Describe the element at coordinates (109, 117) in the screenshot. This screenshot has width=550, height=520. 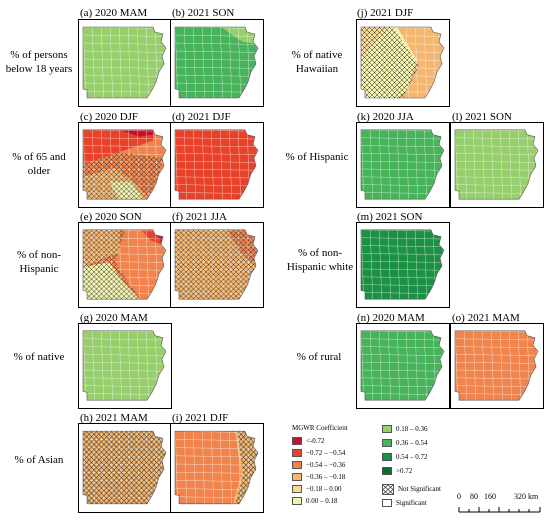
I see `panel-title-c: (c) 2020 DJF` at that location.